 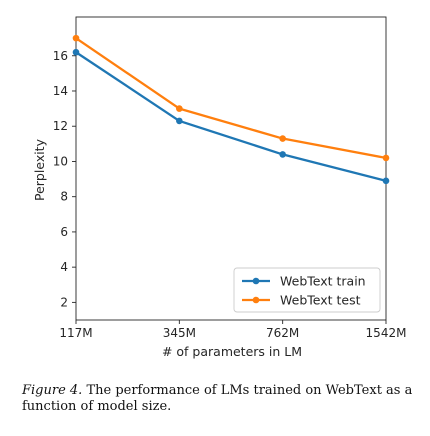 What do you see at coordinates (320, 300) in the screenshot?
I see `legend-label: WebText test` at bounding box center [320, 300].